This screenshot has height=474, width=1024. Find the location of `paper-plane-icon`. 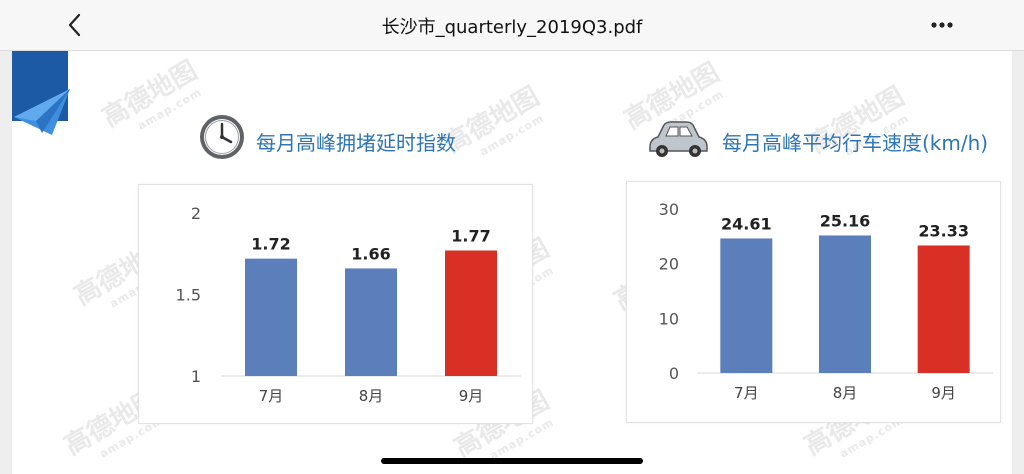

paper-plane-icon is located at coordinates (42, 112).